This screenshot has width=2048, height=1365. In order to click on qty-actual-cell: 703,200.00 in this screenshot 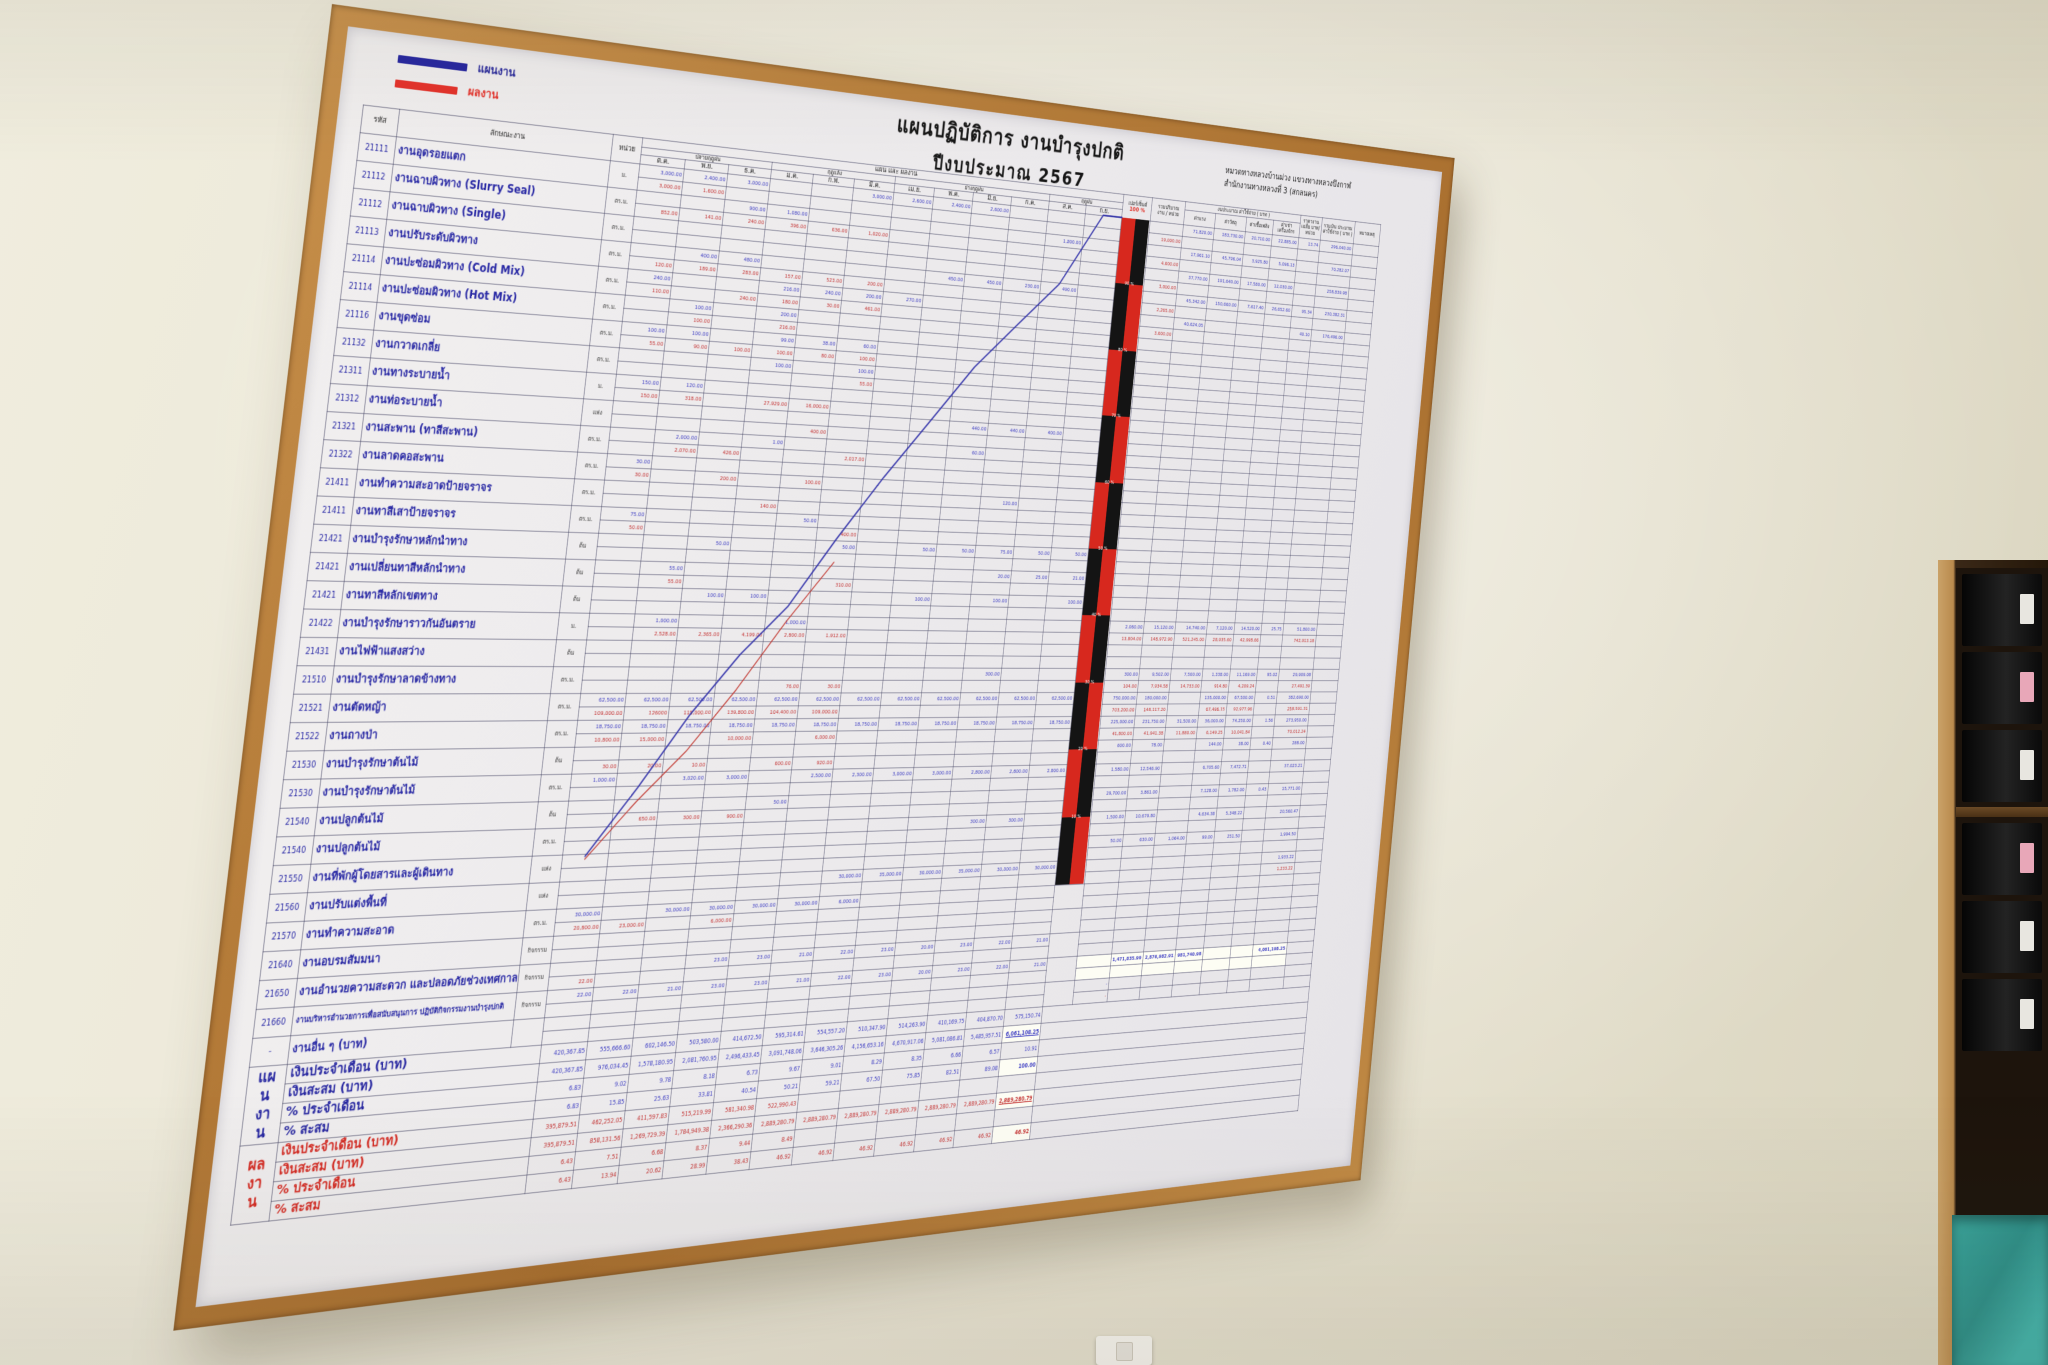, I will do `click(1119, 710)`.